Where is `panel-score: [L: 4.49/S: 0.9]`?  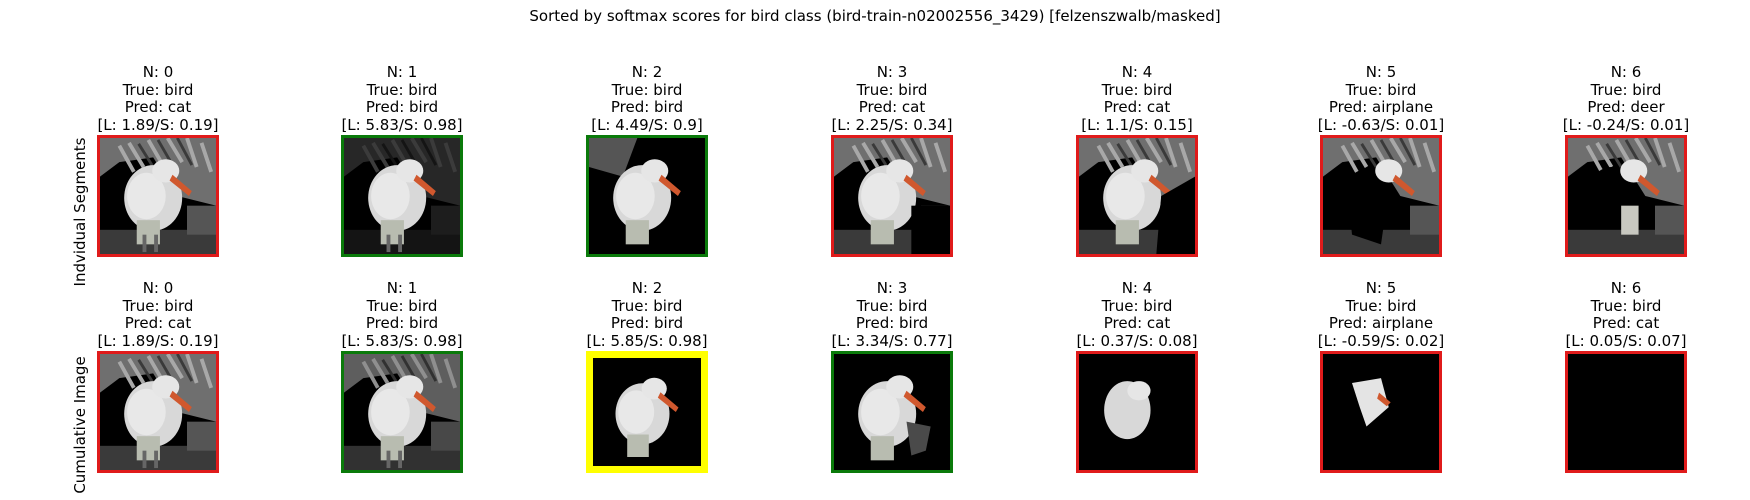 panel-score: [L: 4.49/S: 0.9] is located at coordinates (647, 124).